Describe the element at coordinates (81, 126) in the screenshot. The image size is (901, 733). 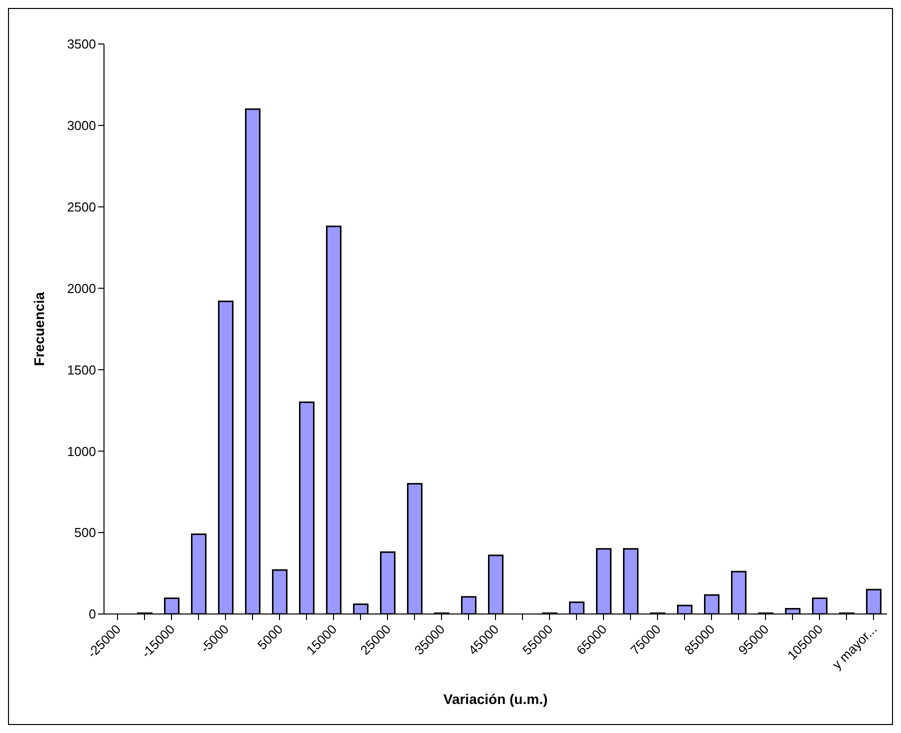
I see `y-tick-label: 3000` at that location.